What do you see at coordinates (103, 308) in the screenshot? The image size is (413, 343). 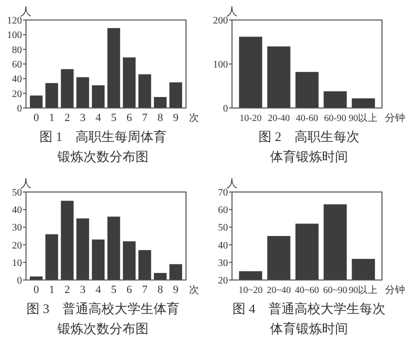 I see `text: 图 3 普通高校大学生体育` at bounding box center [103, 308].